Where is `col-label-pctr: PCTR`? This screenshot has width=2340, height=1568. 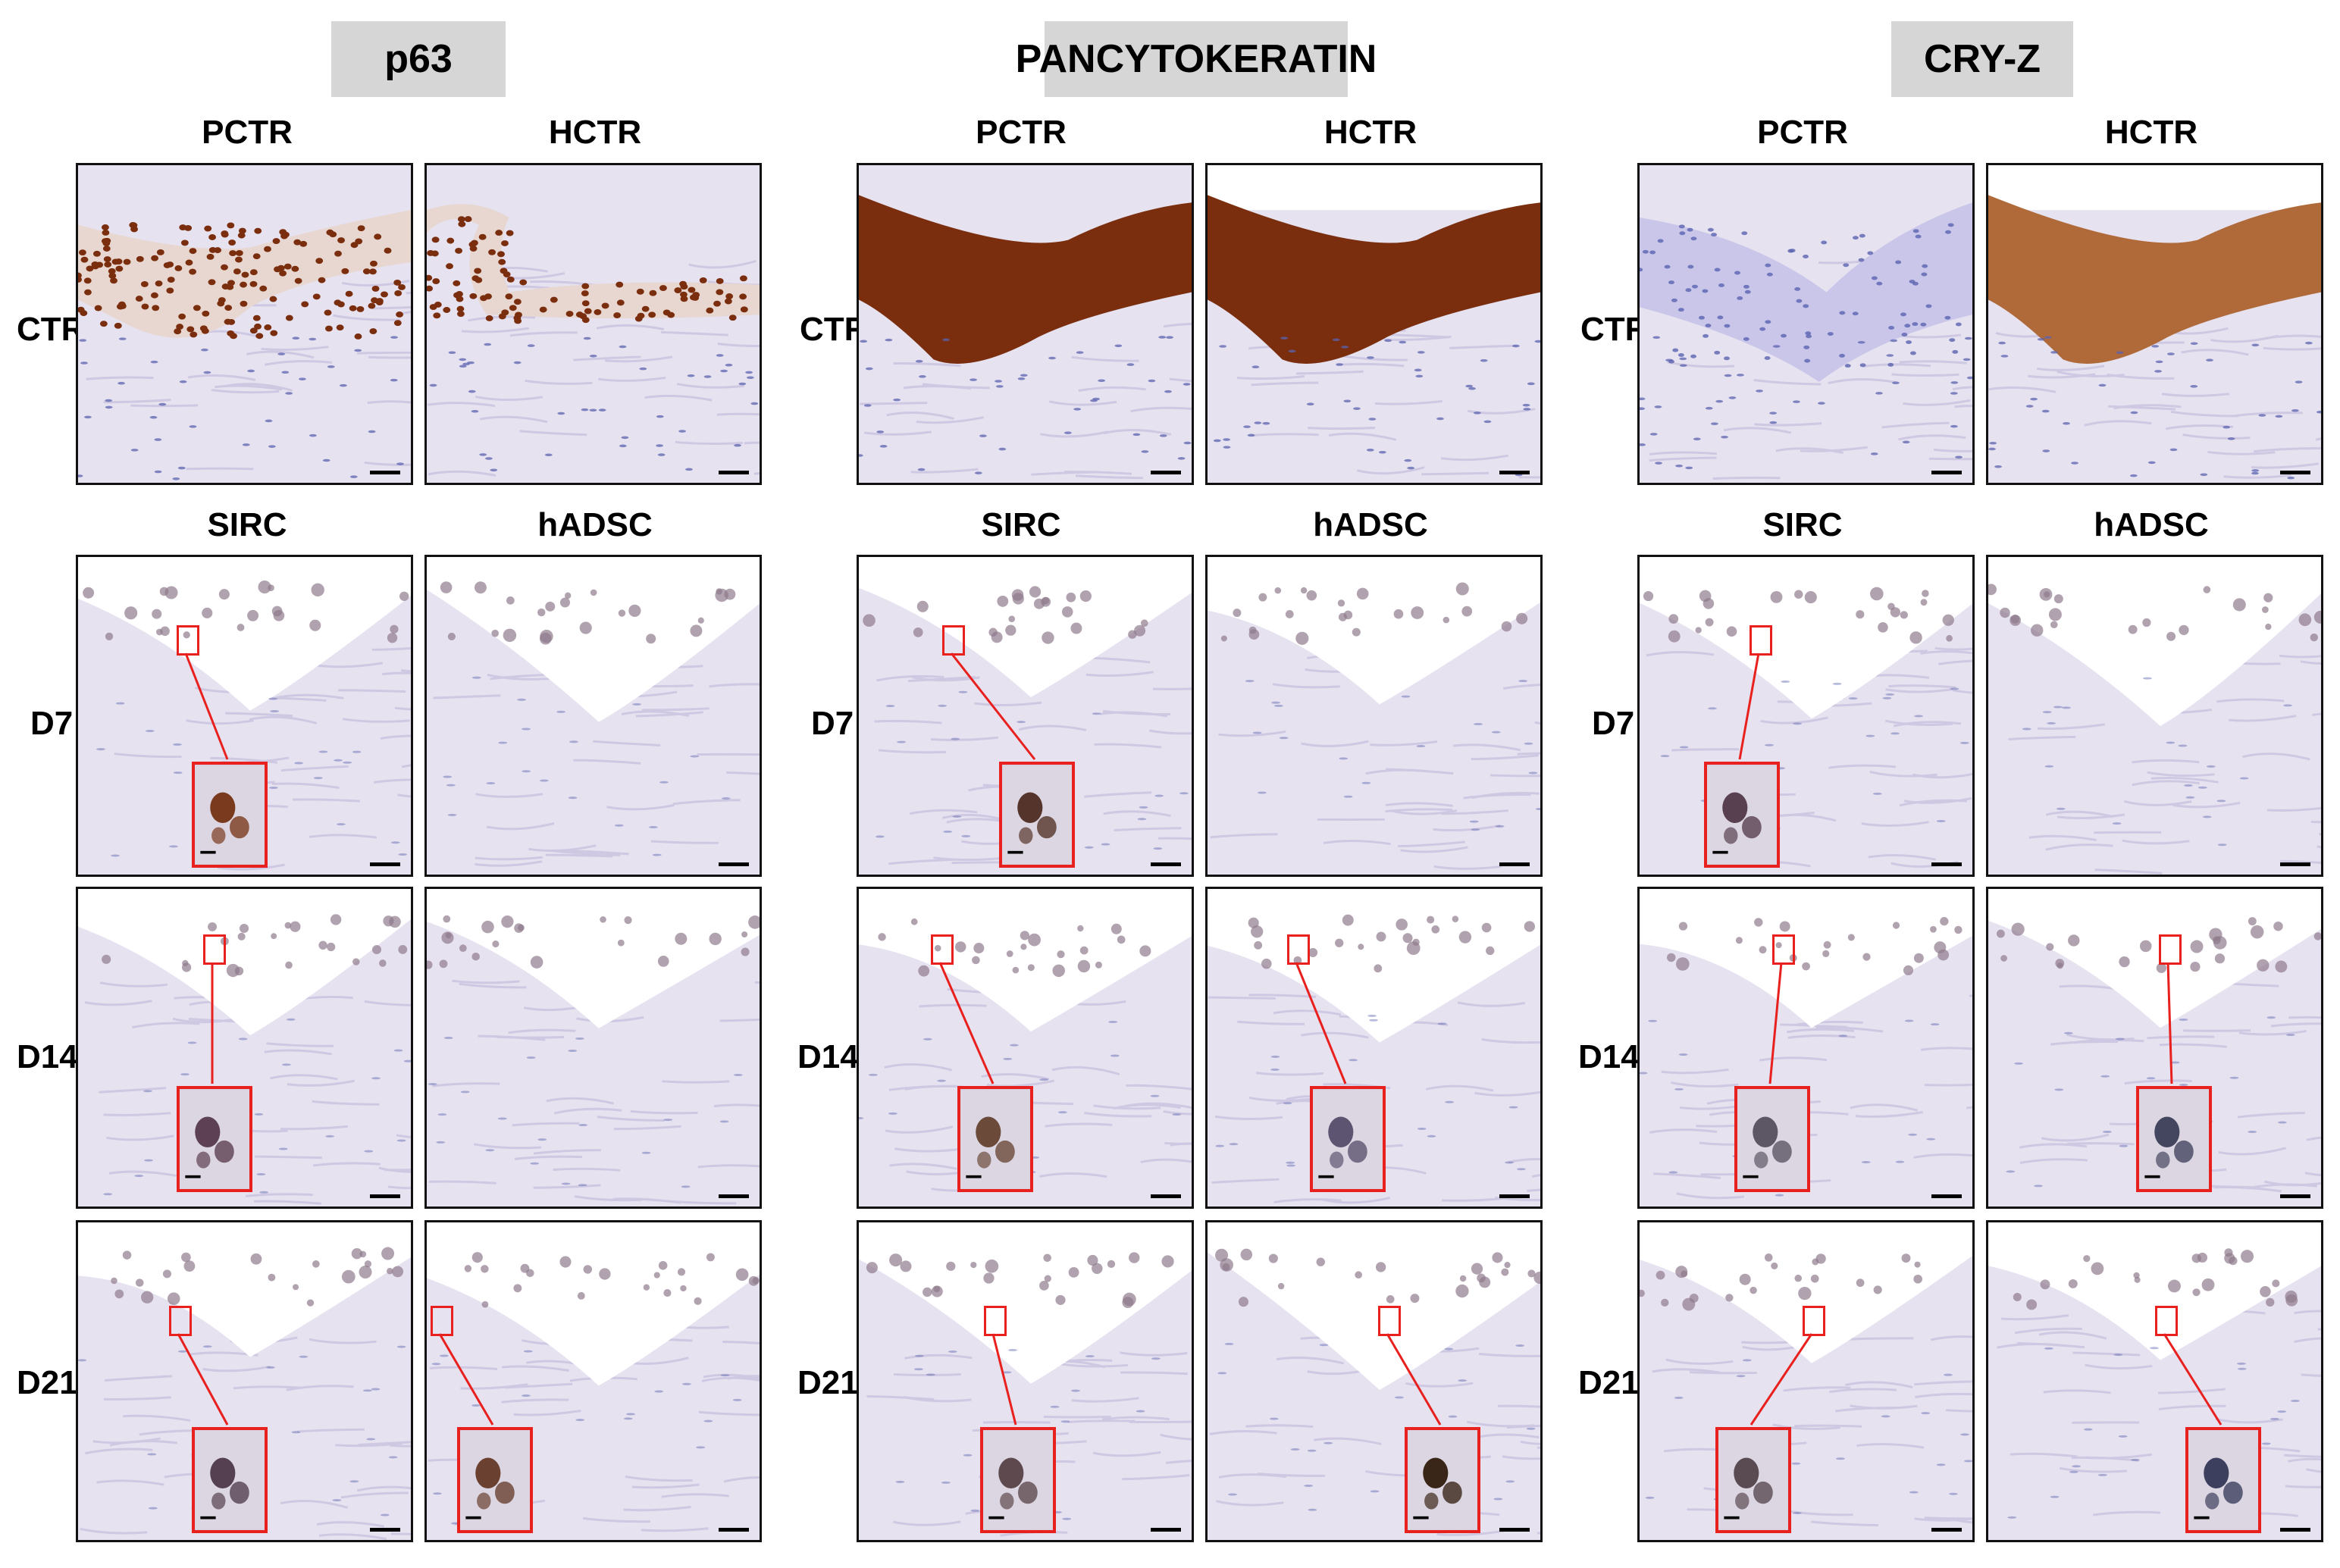 col-label-pctr: PCTR is located at coordinates (1022, 132).